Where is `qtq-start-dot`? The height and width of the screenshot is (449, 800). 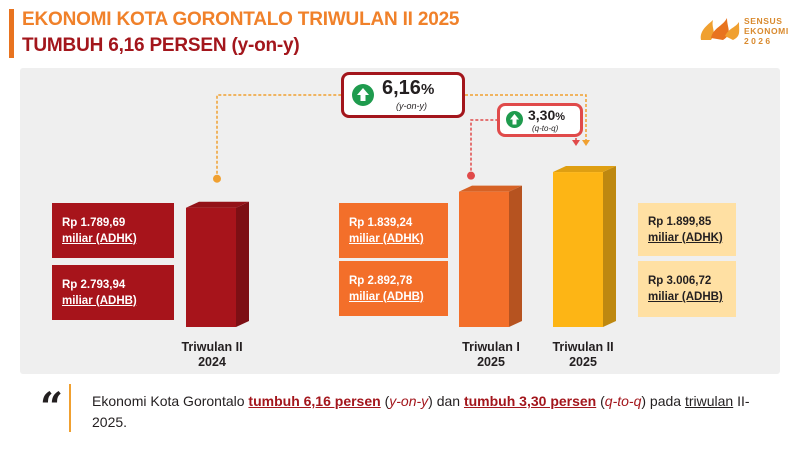 qtq-start-dot is located at coordinates (471, 175).